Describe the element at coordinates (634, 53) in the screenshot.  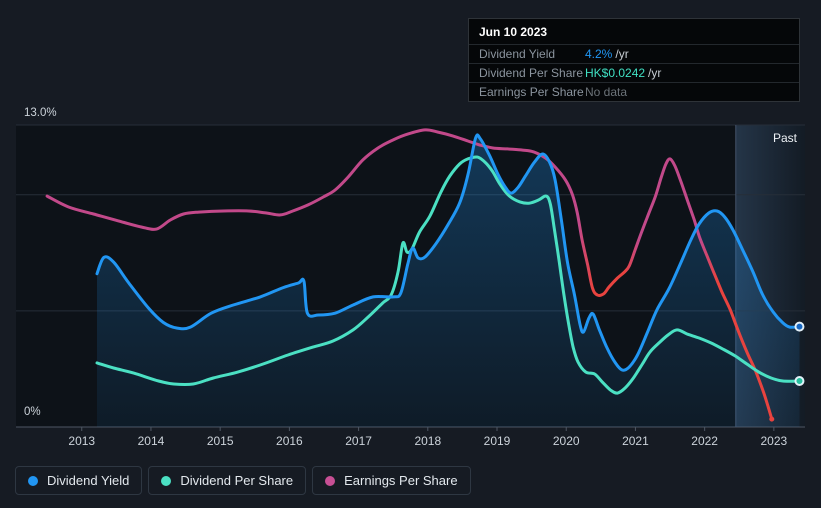
I see `tooltip-row-dividend-yield: Dividend Yield 4.2% /yr` at that location.